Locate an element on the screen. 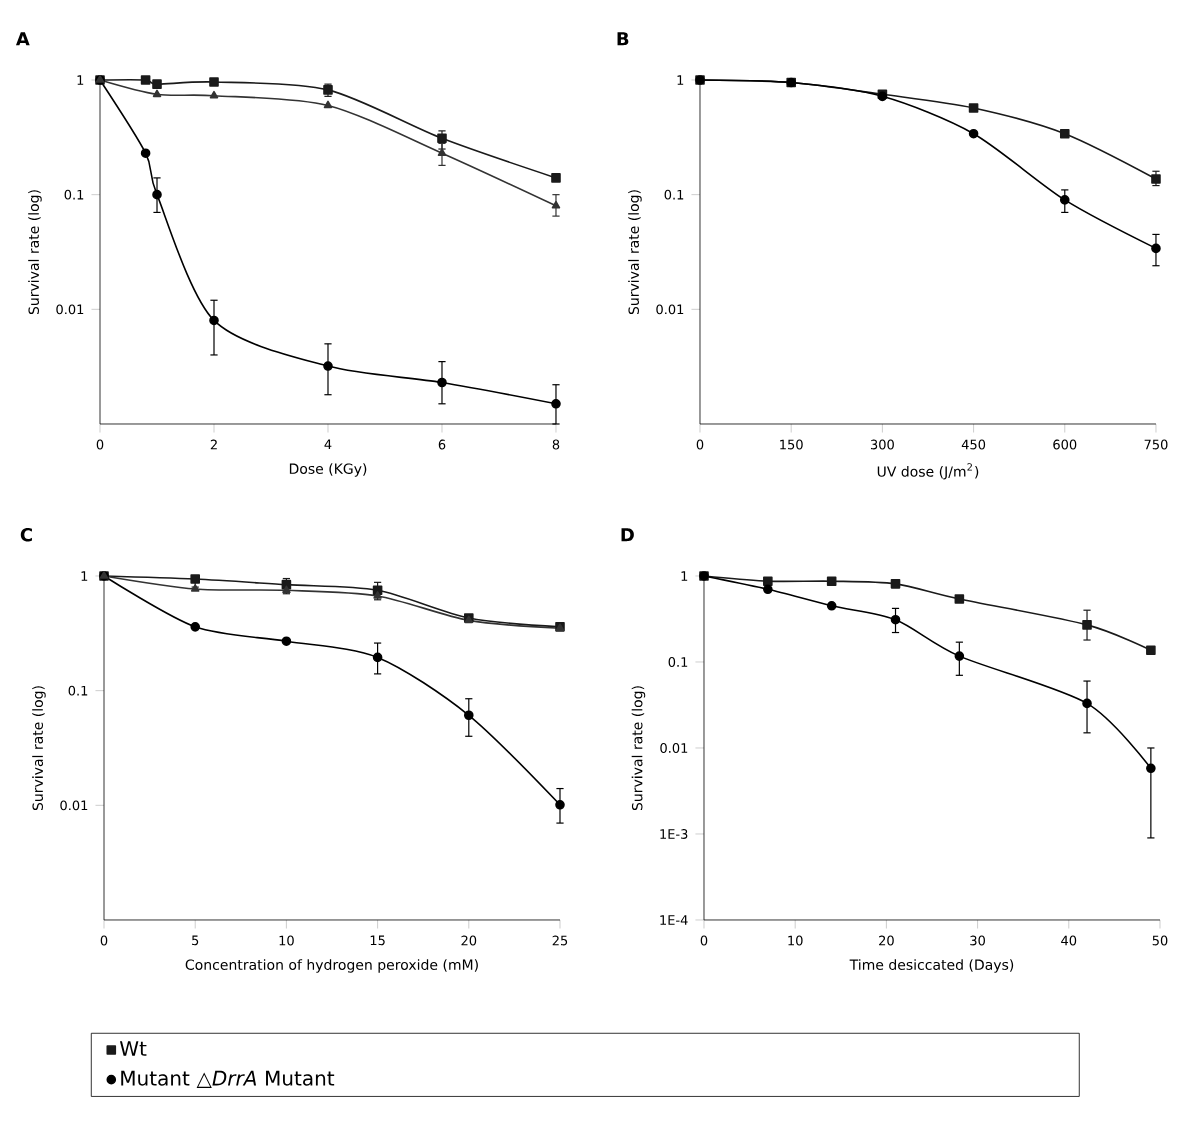 Image resolution: width=1196 pixels, height=1130 pixels. chart-title: A is located at coordinates (22, 39).